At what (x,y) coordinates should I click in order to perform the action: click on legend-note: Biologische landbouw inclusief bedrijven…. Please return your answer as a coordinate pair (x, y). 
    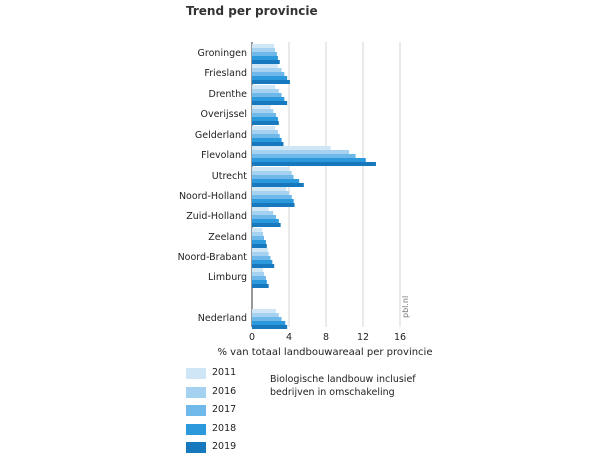
    Looking at the image, I should click on (343, 386).